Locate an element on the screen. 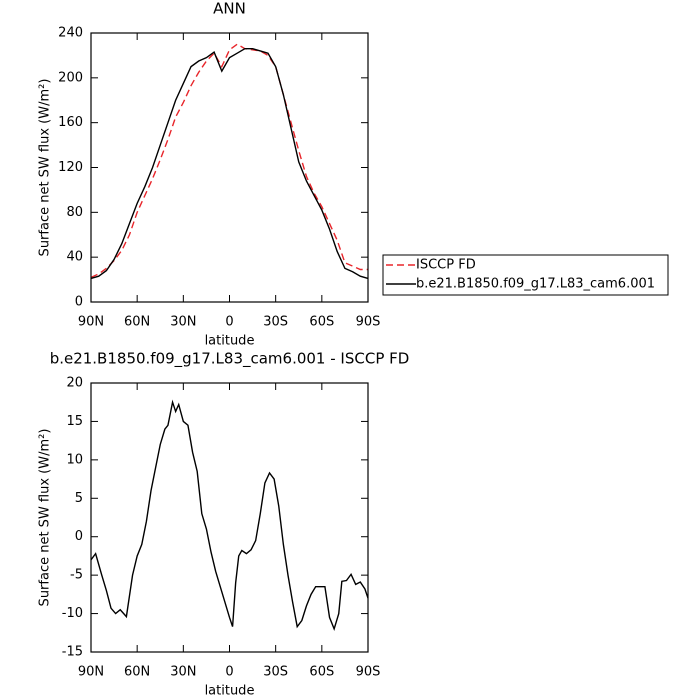 Image resolution: width=700 pixels, height=700 pixels. y-tick-label: 240 is located at coordinates (70, 33).